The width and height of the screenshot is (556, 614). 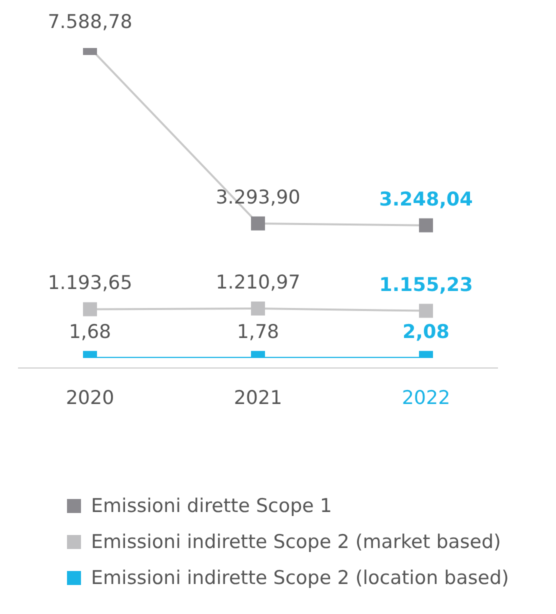 What do you see at coordinates (258, 283) in the screenshot?
I see `data-label: 1.210,97` at bounding box center [258, 283].